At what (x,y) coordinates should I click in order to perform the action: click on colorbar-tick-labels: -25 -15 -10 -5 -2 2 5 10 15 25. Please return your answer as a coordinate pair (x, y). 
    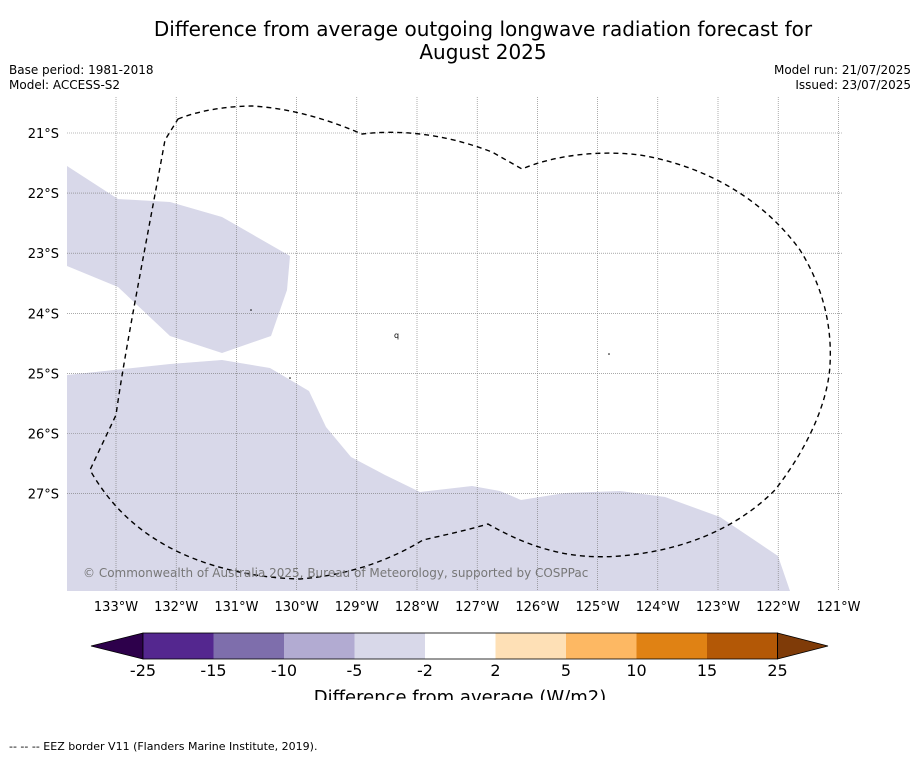
    Looking at the image, I should click on (459, 670).